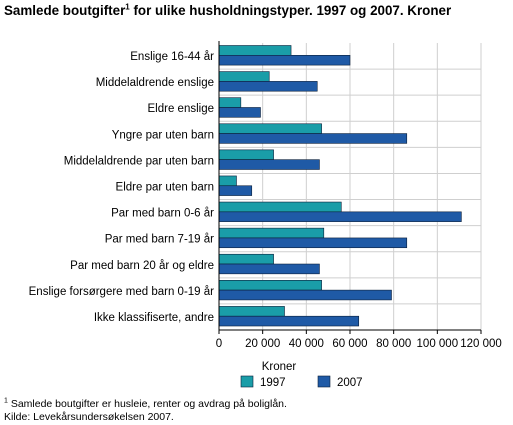 The height and width of the screenshot is (425, 513). Describe the element at coordinates (301, 382) in the screenshot. I see `legend: 1997 2007` at that location.